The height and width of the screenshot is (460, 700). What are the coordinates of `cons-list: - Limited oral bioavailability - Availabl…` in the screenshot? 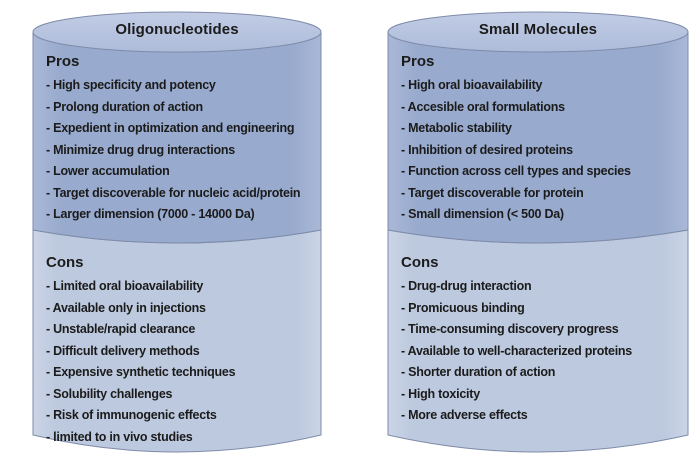 It's located at (180, 362).